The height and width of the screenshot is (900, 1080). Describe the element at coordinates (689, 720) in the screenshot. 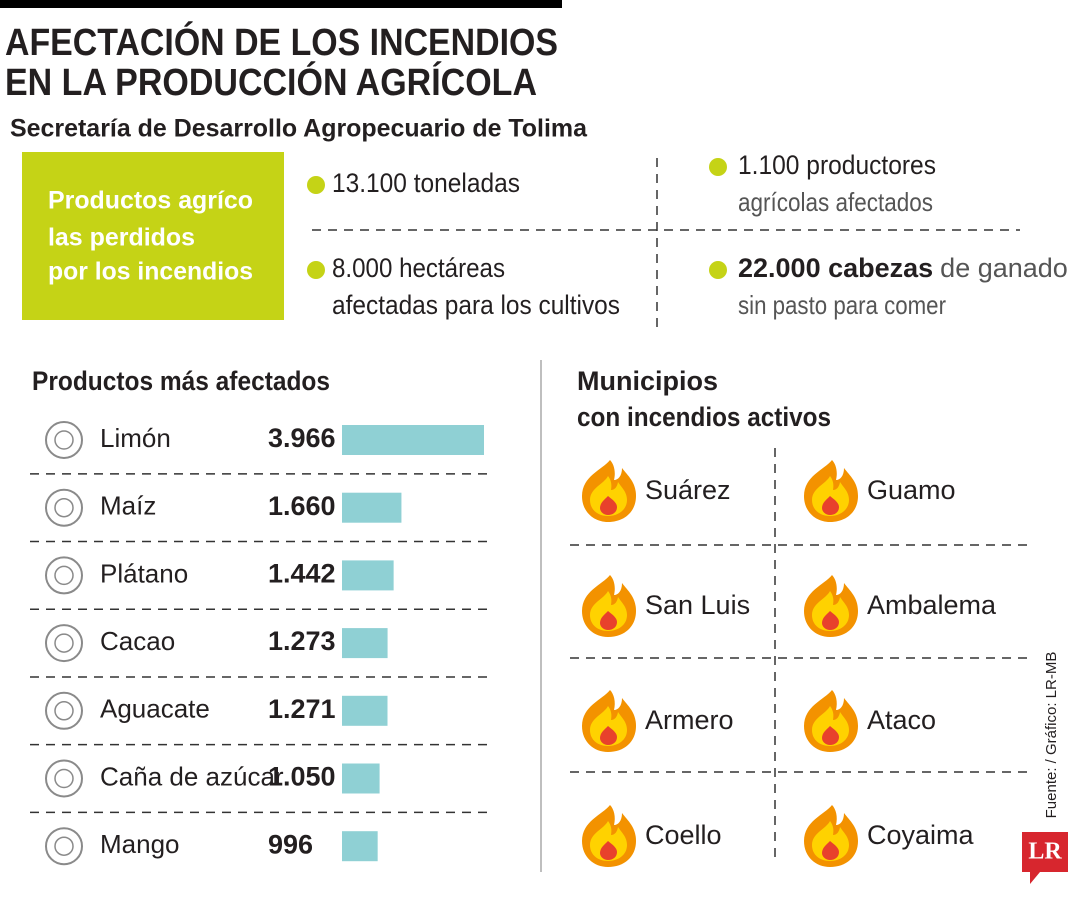

I see `municipality: Armero` at that location.